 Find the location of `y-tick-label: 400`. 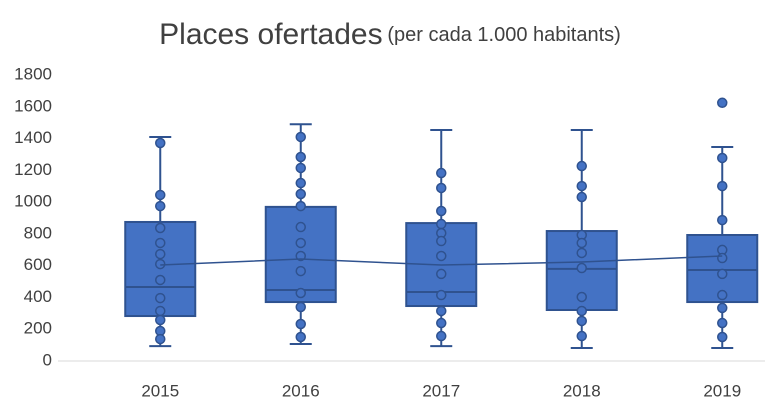

y-tick-label: 400 is located at coordinates (38, 296).